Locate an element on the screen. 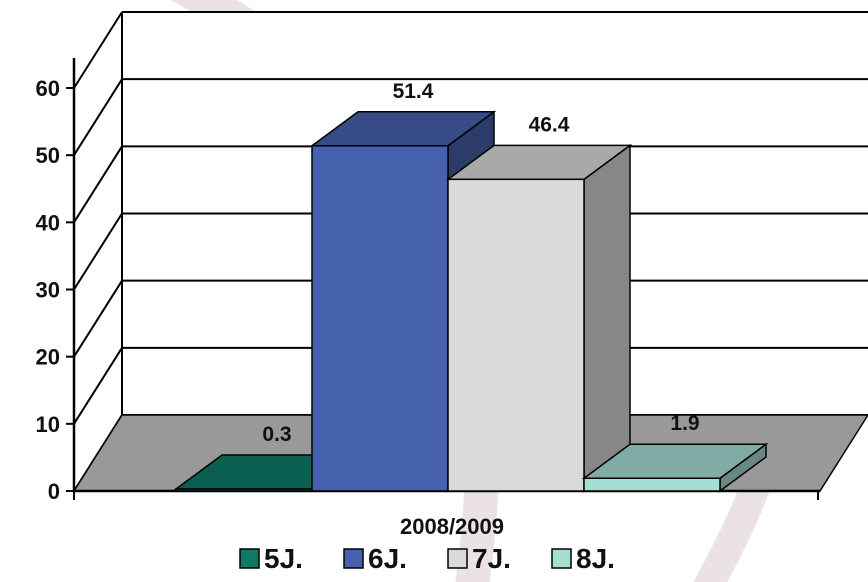 This screenshot has width=868, height=582. legend: 5J. 6J. 7J. 8J. is located at coordinates (427, 558).